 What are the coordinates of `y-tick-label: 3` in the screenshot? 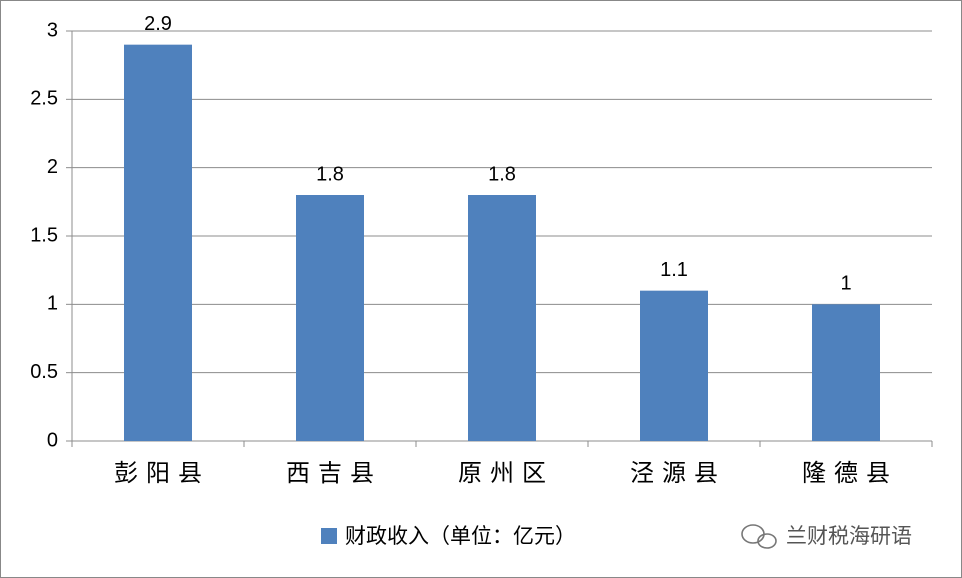 It's located at (52, 30).